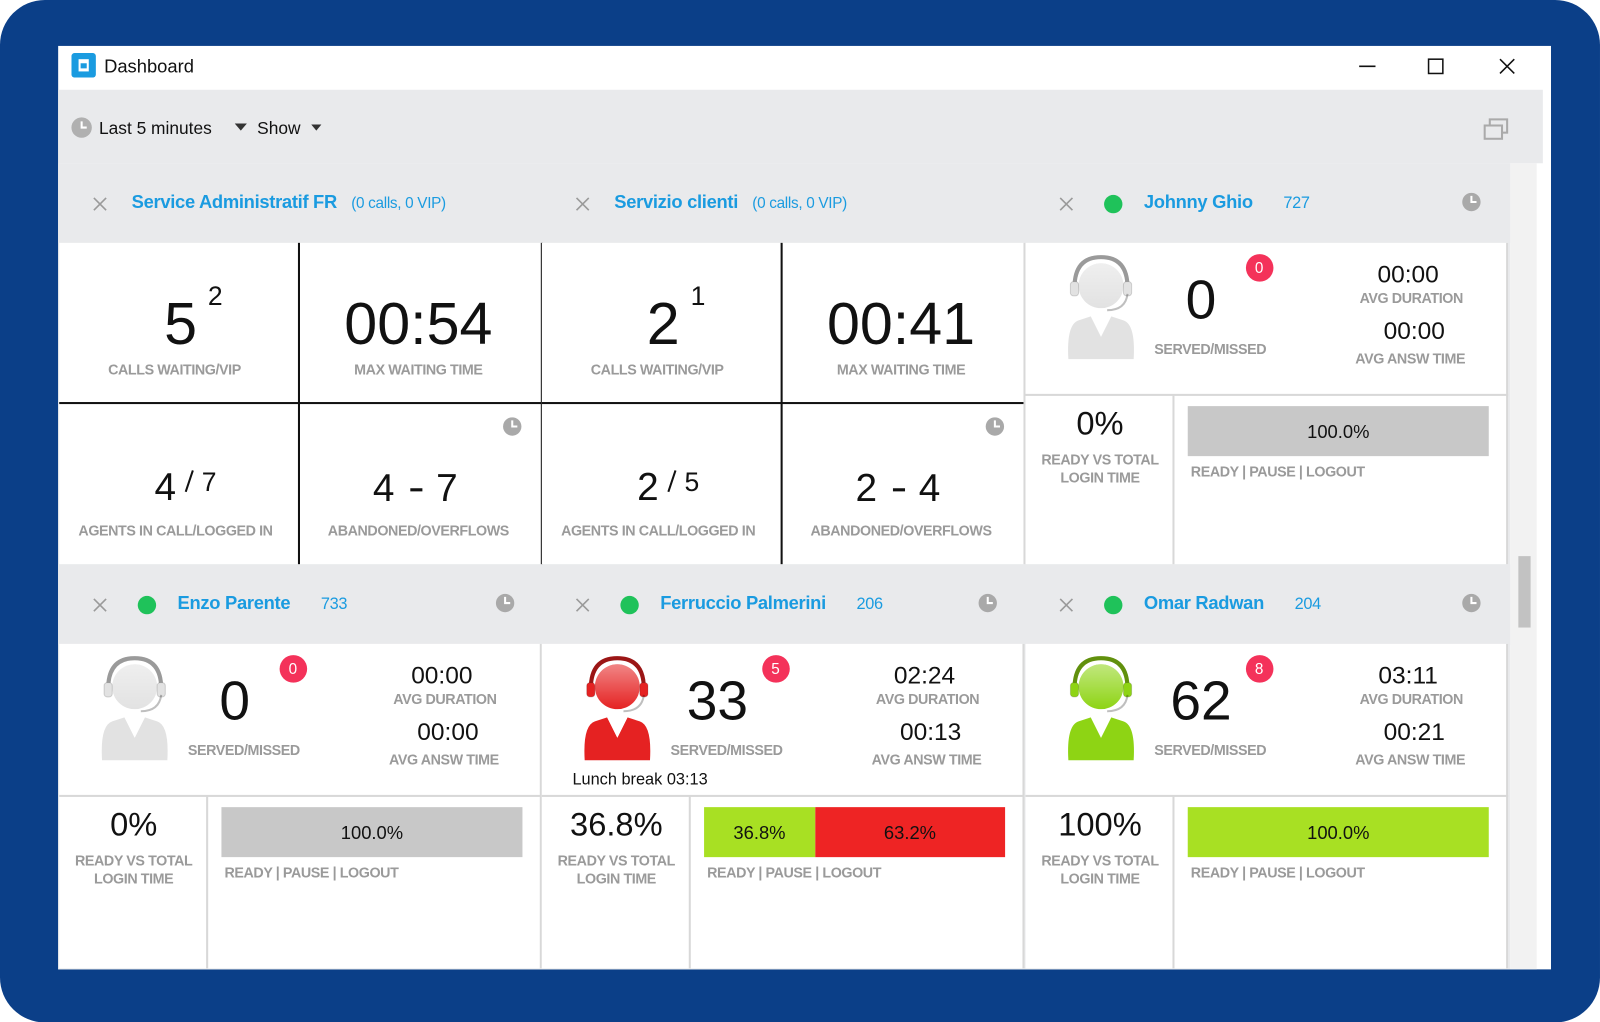 This screenshot has width=1600, height=1022. Describe the element at coordinates (1308, 604) in the screenshot. I see `agent-extension: 204` at that location.